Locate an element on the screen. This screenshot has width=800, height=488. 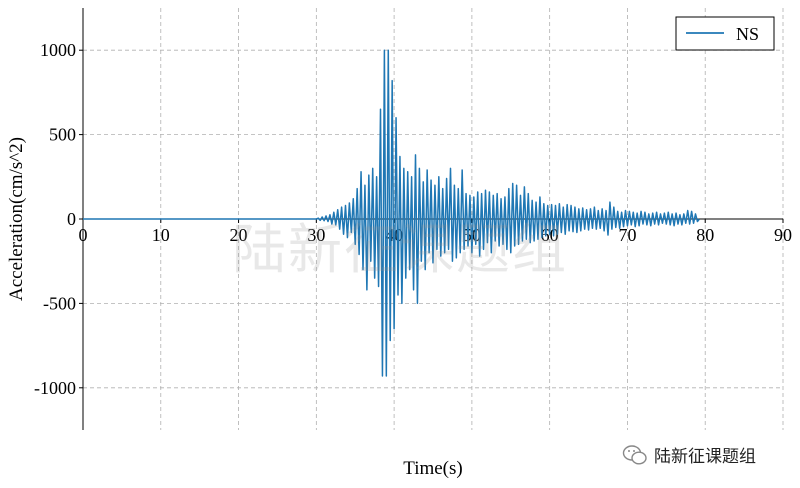
wechat-icon is located at coordinates (634, 454).